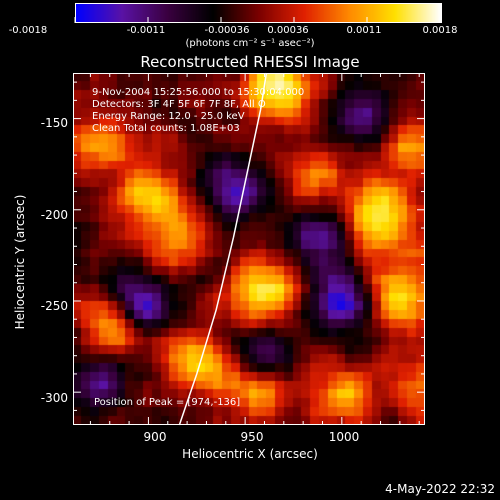 The width and height of the screenshot is (500, 500). What do you see at coordinates (198, 92) in the screenshot?
I see `info-time-range: 9-Nov-2004 15:25:56.000 to 15:30:04.000` at bounding box center [198, 92].